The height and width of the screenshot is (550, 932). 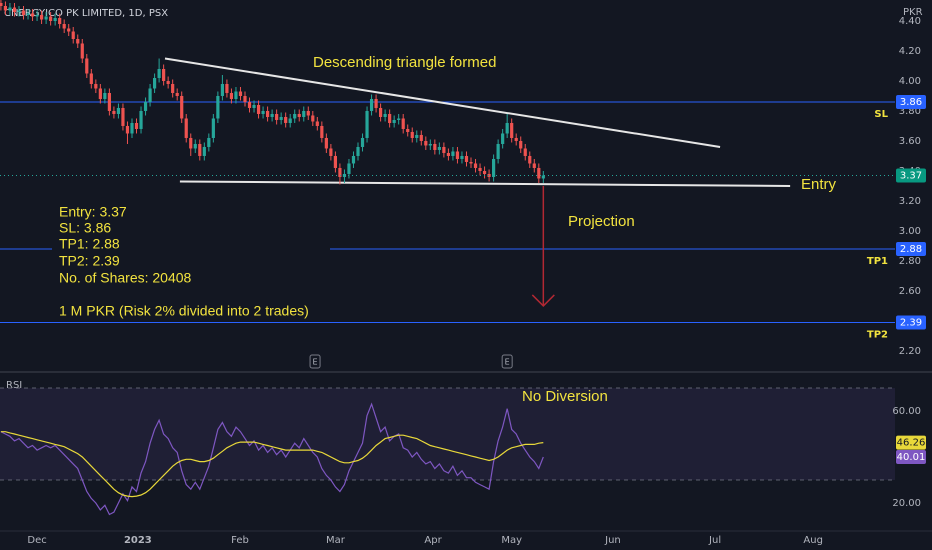 What do you see at coordinates (601, 221) in the screenshot?
I see `projection-annotation: Projection` at bounding box center [601, 221].